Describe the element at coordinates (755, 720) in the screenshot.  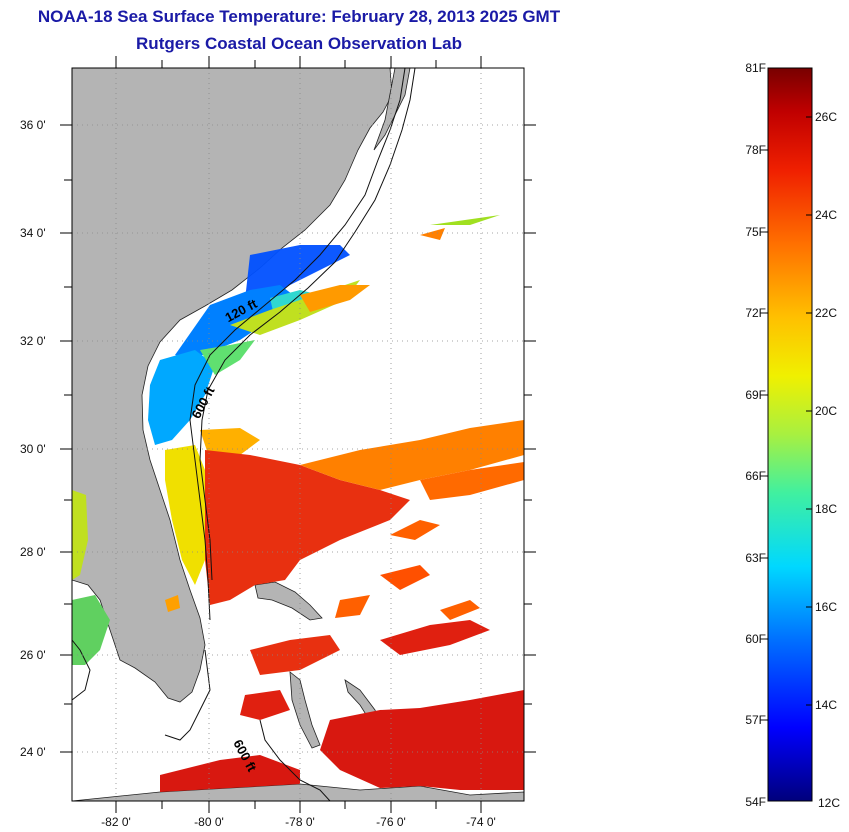
I see `colorbar-f-label-57: 57F` at that location.